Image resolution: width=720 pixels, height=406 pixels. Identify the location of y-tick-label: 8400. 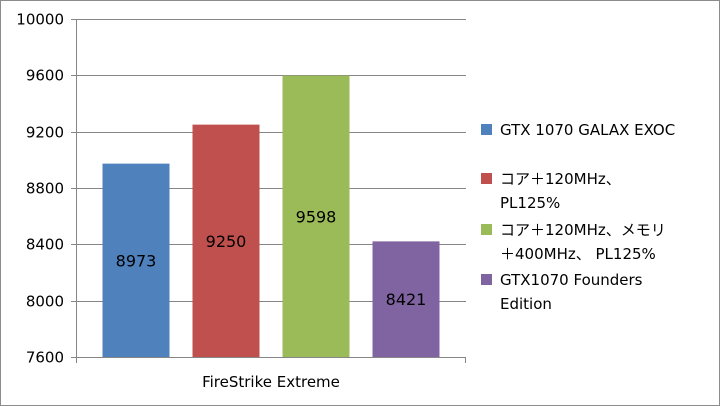
(45, 245).